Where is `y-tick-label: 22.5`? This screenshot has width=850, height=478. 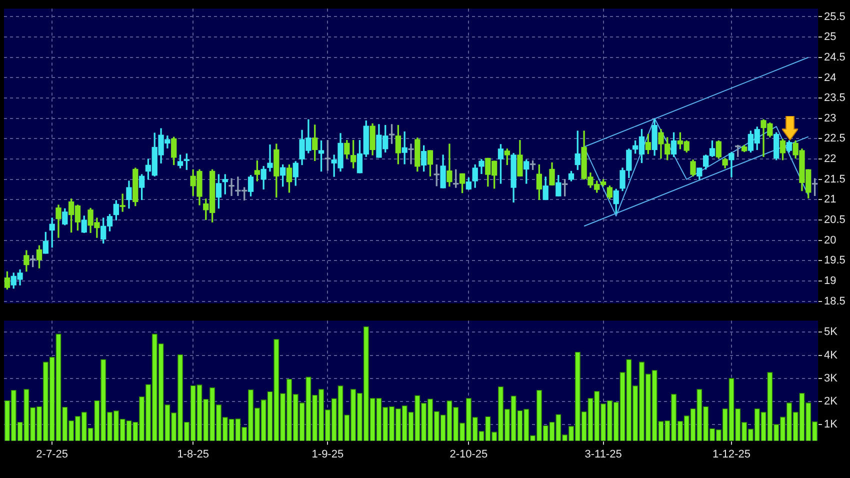 y-tick-label: 22.5 is located at coordinates (835, 138).